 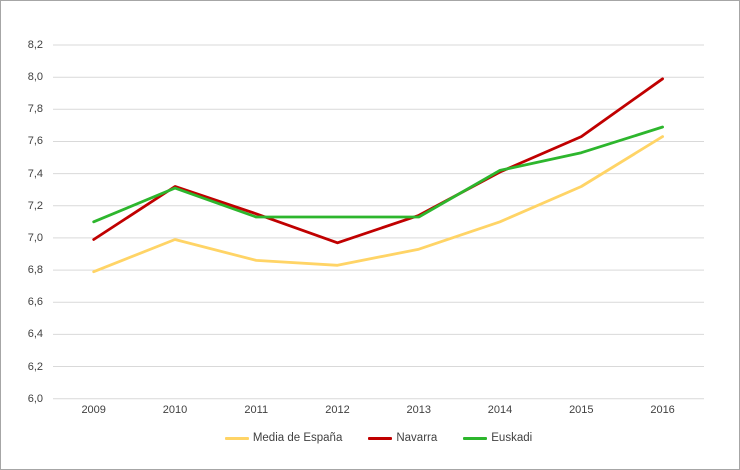 What do you see at coordinates (35, 270) in the screenshot?
I see `y-tick-label: 6,8` at bounding box center [35, 270].